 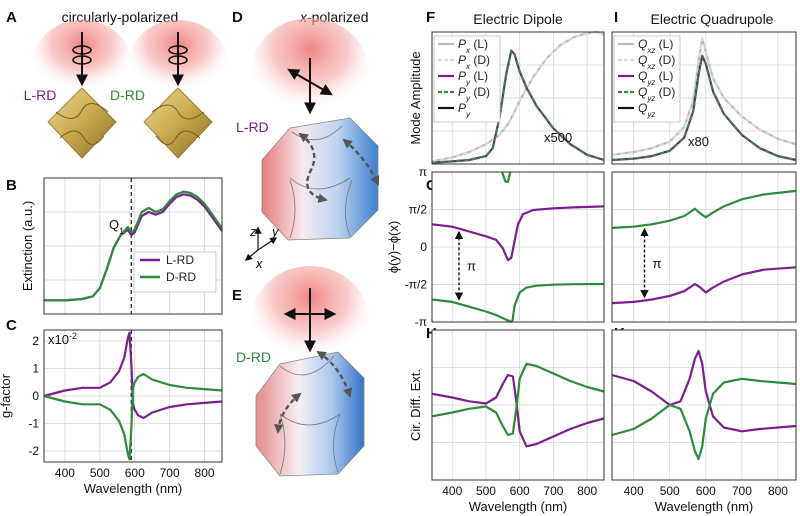 I want to click on legend-label-main-f-1: P, so click(x=462, y=60).